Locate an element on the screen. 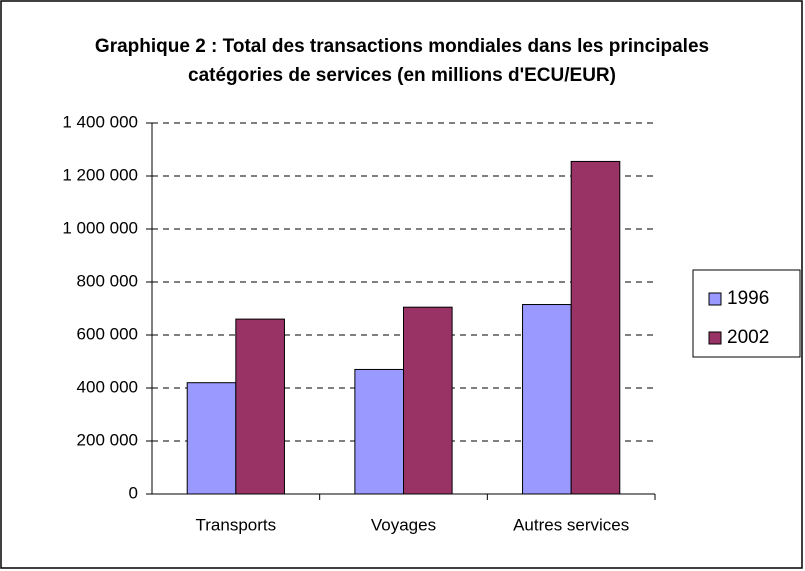  x-tick-label: Transports is located at coordinates (236, 524).